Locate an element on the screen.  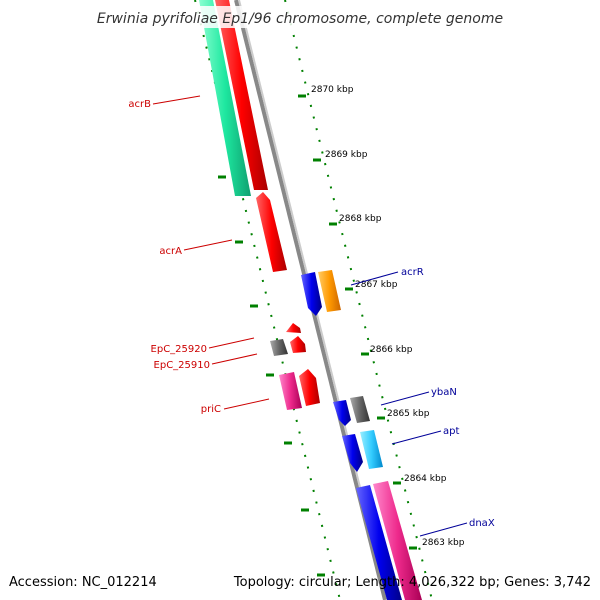
gene-label-ybaN: ybaN is located at coordinates (444, 392).